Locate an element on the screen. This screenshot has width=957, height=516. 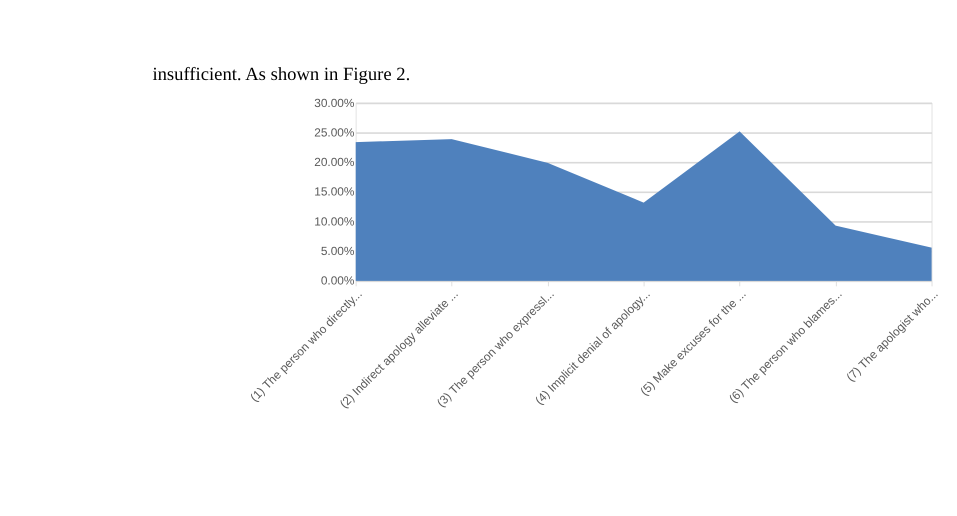
y-tick-label: 20.00% is located at coordinates (334, 162).